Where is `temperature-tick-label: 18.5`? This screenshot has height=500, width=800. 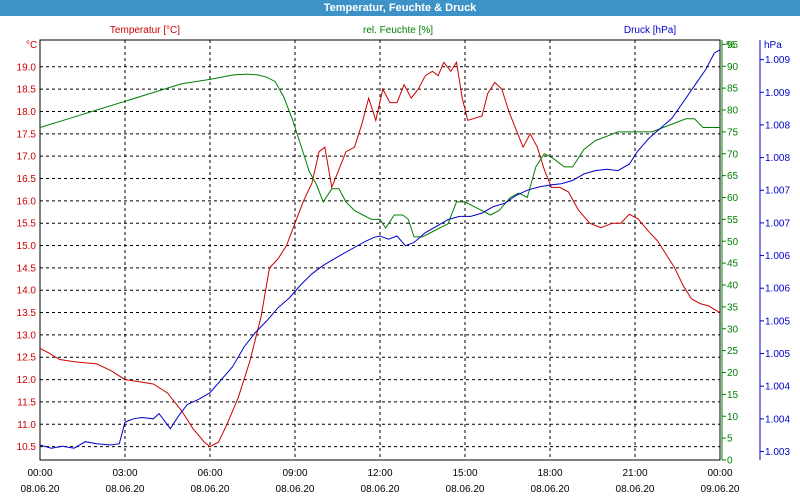
temperature-tick-label: 18.5 is located at coordinates (27, 90).